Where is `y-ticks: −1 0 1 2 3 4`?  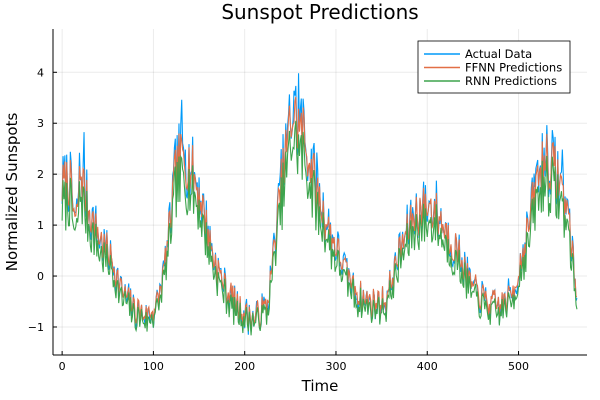
y-ticks: −1 0 1 2 3 4 is located at coordinates (42, 200).